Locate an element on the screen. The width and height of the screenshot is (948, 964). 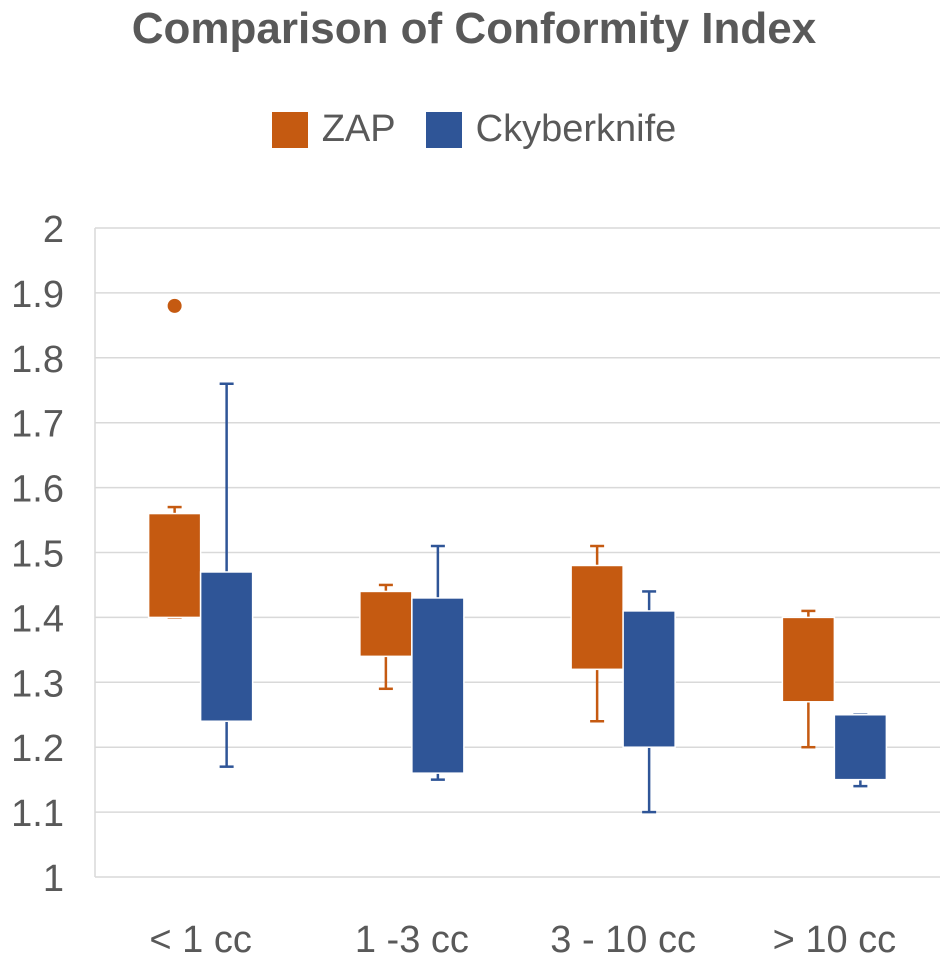
y-tick-label: 1.4 is located at coordinates (37, 619).